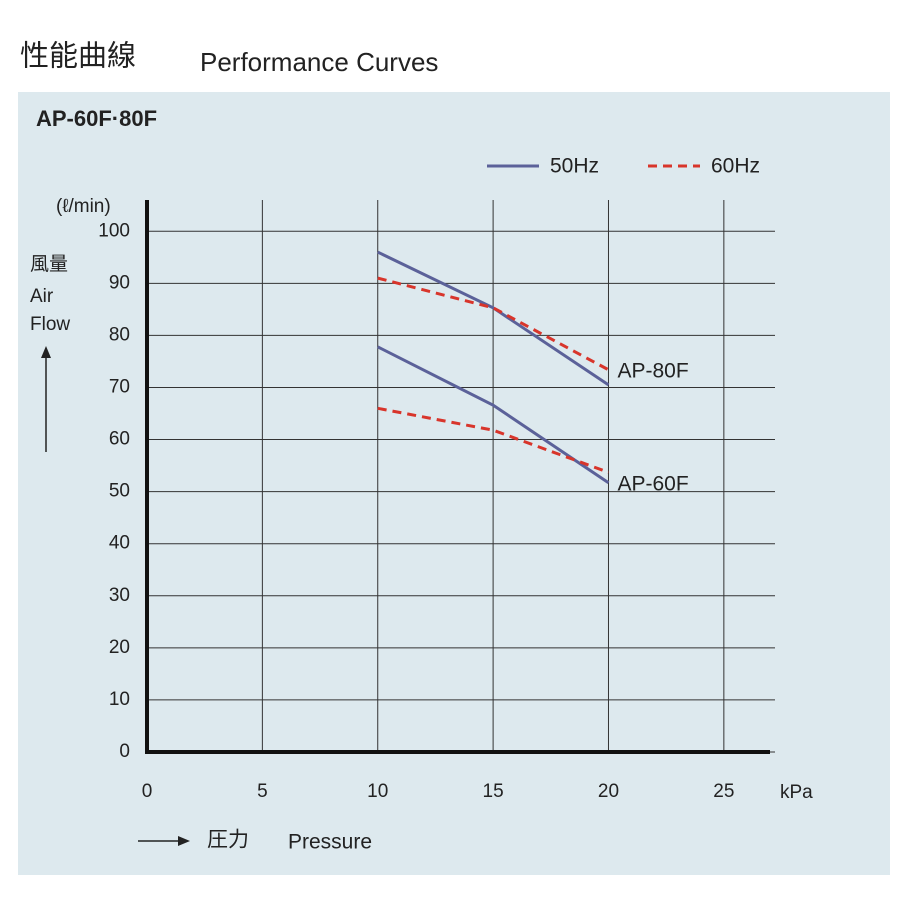  What do you see at coordinates (608, 791) in the screenshot?
I see `x-tick-label: 20` at bounding box center [608, 791].